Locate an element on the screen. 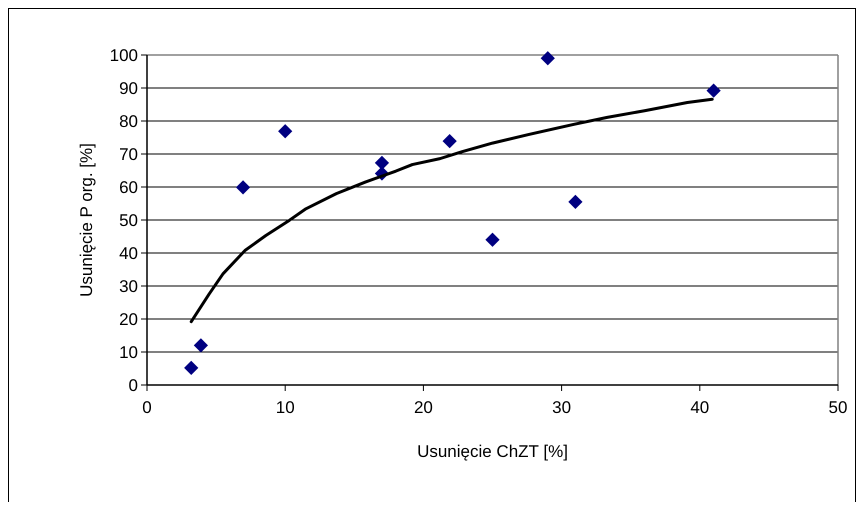  x-tick-label: 10 is located at coordinates (285, 407).